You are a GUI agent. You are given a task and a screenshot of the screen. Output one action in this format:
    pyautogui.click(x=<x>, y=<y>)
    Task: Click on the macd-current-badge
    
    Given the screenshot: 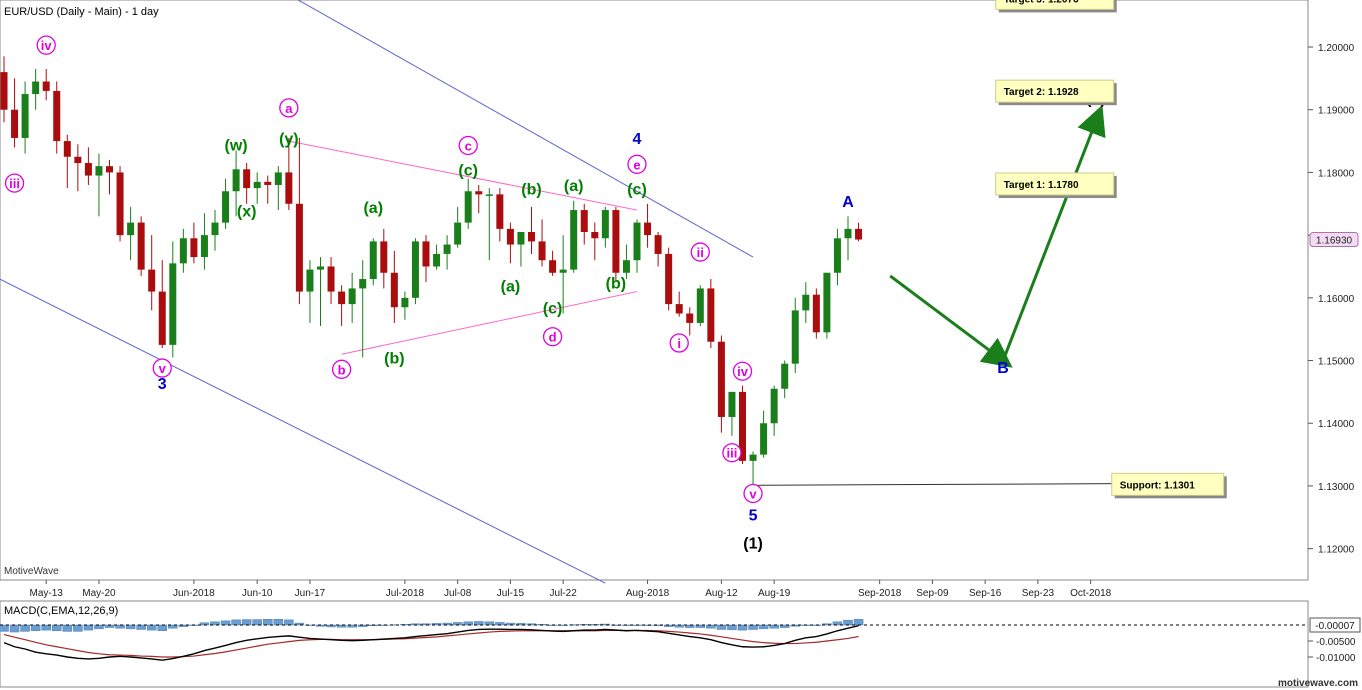 What is the action you would take?
    pyautogui.click(x=1335, y=625)
    